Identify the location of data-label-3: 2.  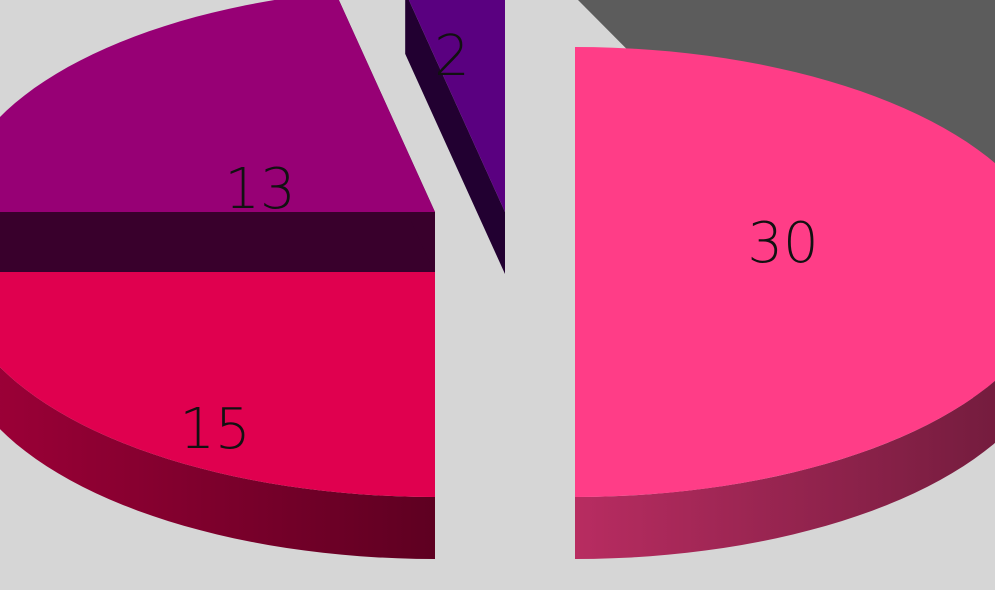
(452, 56).